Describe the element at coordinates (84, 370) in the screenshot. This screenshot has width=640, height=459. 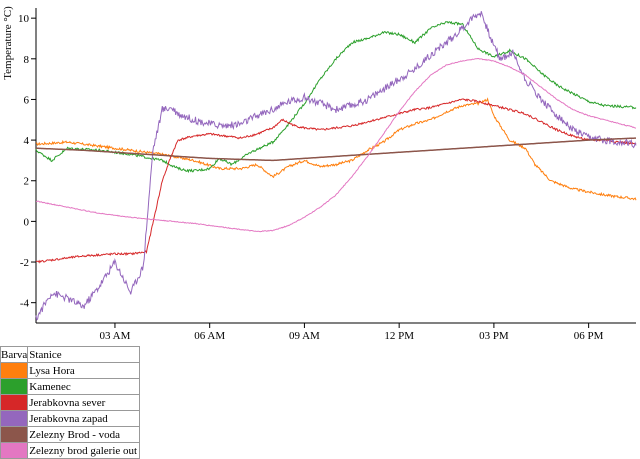
I see `legend-station-name: Lysa Hora` at that location.